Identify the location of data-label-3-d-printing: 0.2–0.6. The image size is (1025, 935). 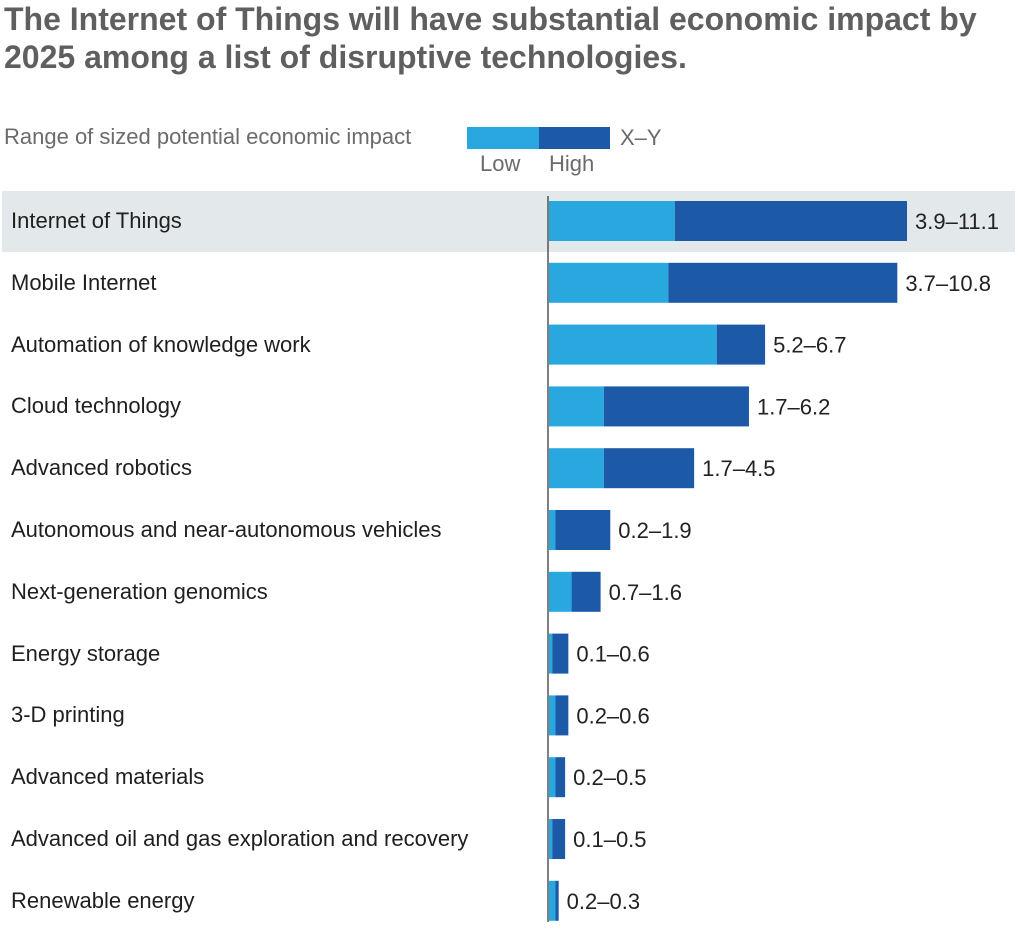
(612, 715).